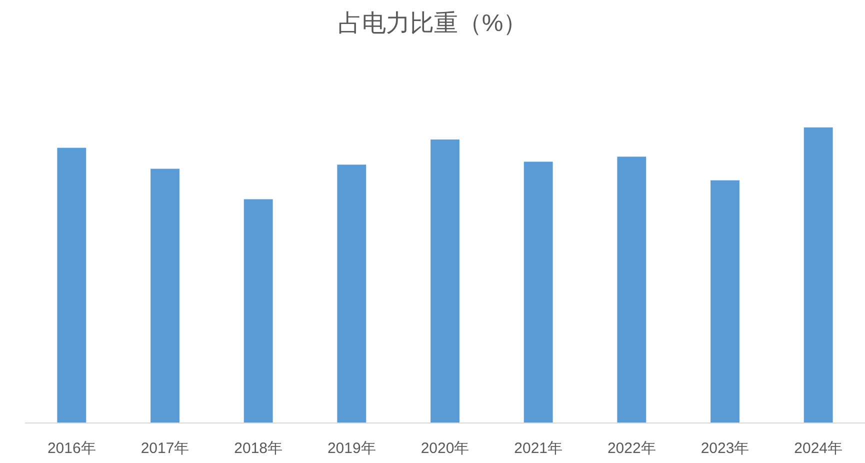 The image size is (865, 463). What do you see at coordinates (71, 448) in the screenshot?
I see `x-tick-label: 2016年` at bounding box center [71, 448].